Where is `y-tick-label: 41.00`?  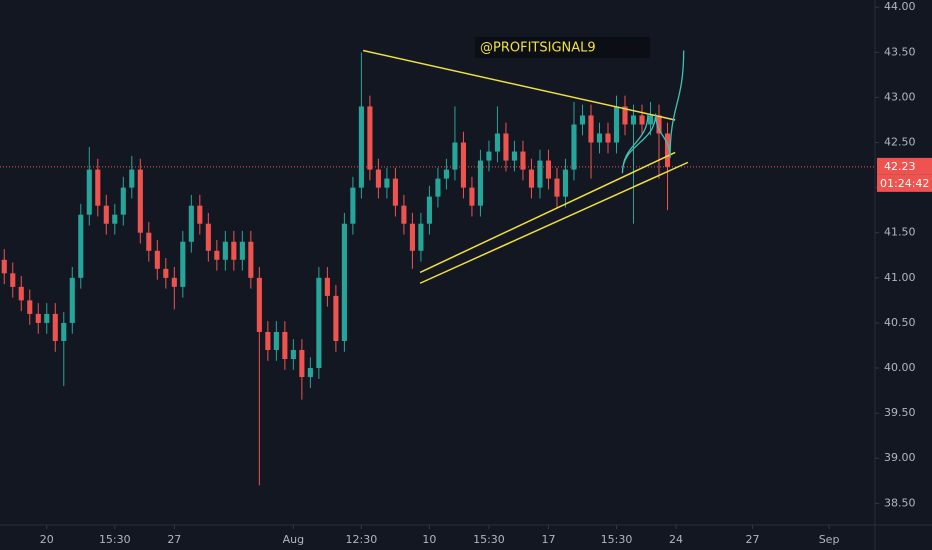
y-tick-label: 41.00 is located at coordinates (900, 277).